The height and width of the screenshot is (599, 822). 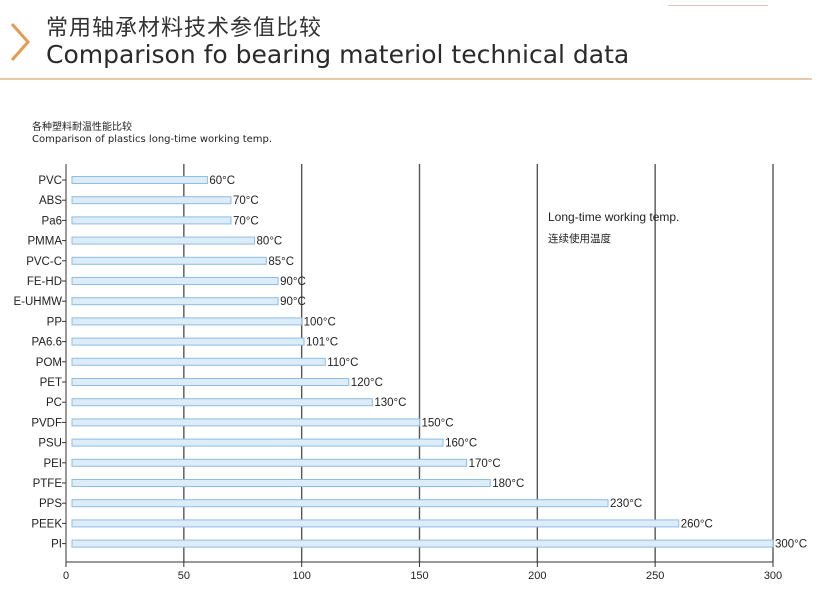 I want to click on page-title-zh: 常用轴承材料技术参值比较, so click(x=184, y=28).